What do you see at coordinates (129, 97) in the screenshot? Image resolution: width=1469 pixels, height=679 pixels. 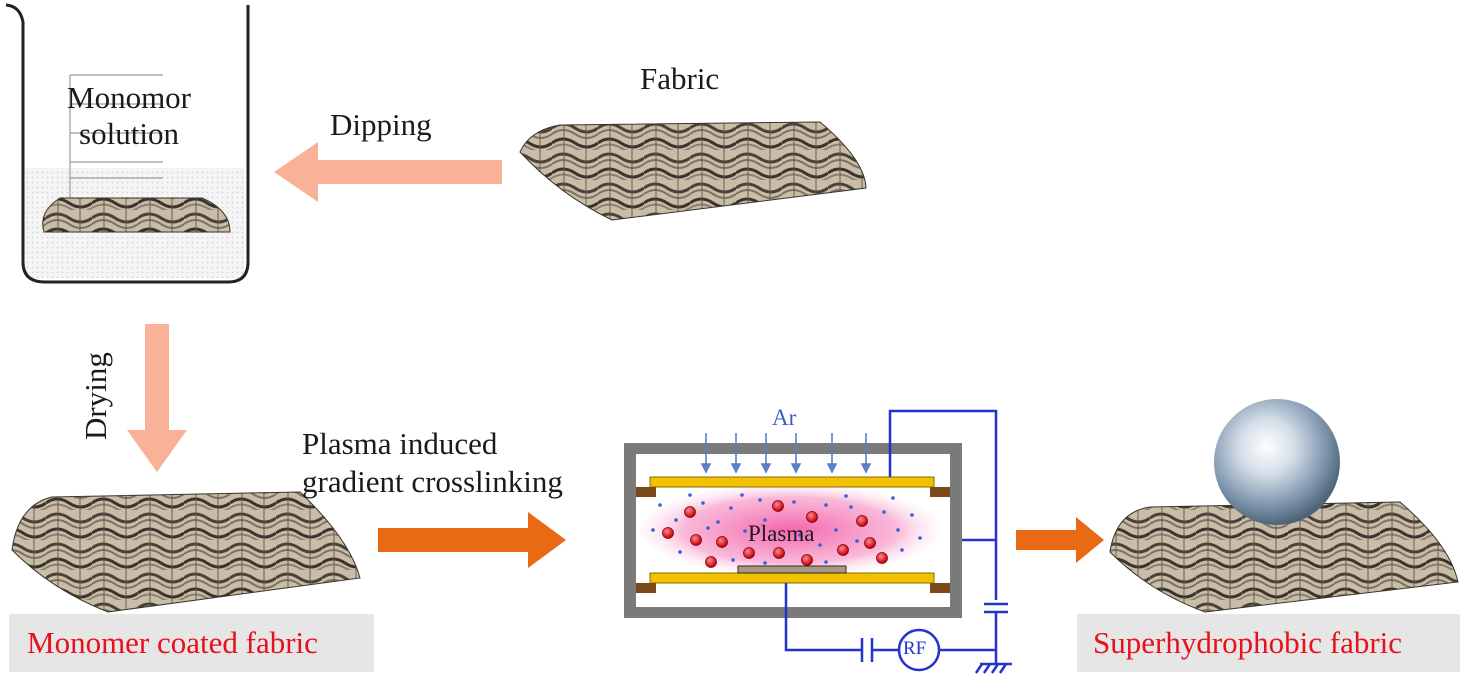 I see `beaker-label-line1: Monomor` at bounding box center [129, 97].